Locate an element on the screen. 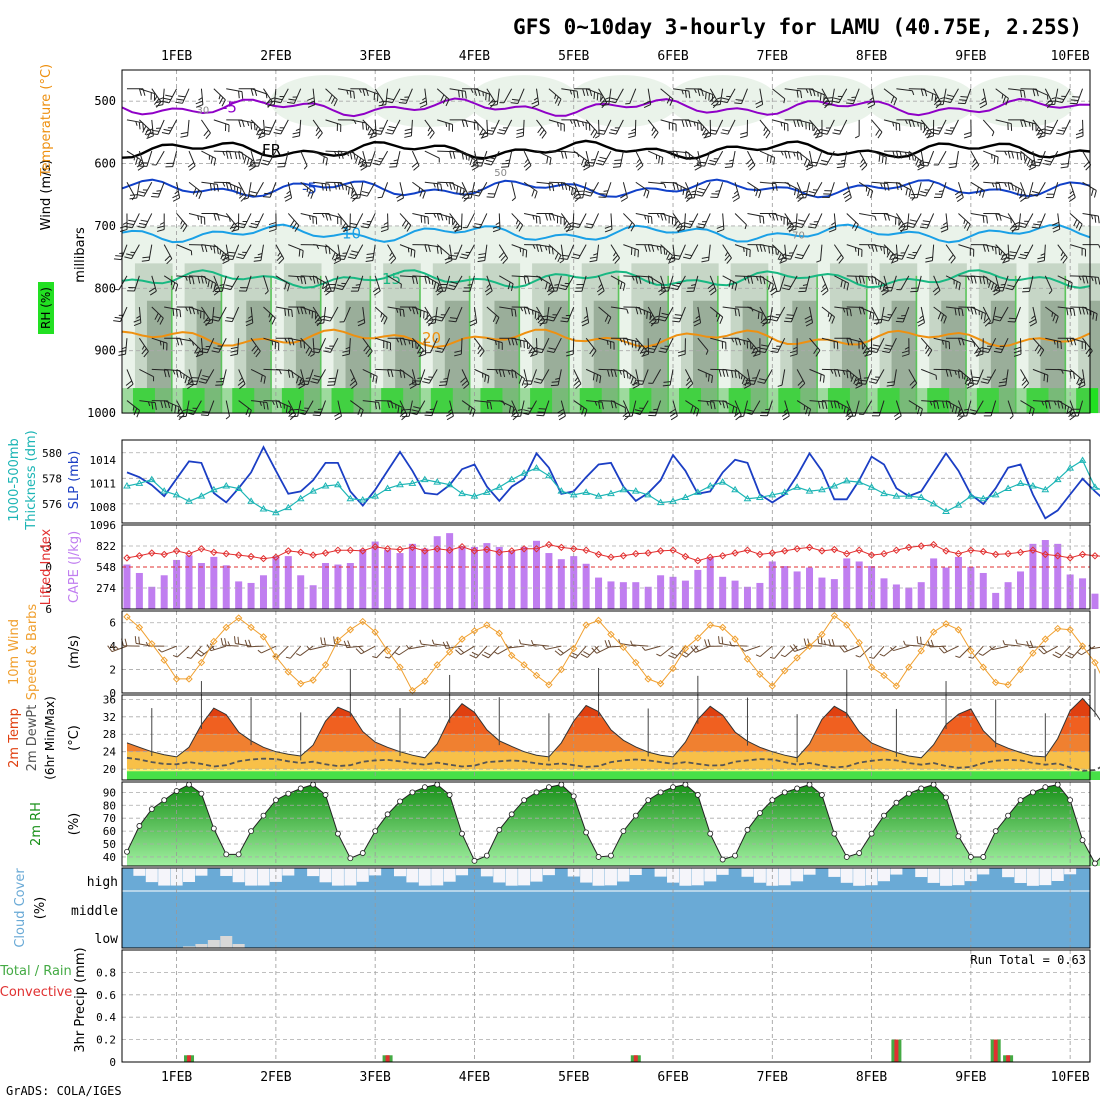 The height and width of the screenshot is (1100, 1100). temp-axis-label: 2m Temp is located at coordinates (14, 738).